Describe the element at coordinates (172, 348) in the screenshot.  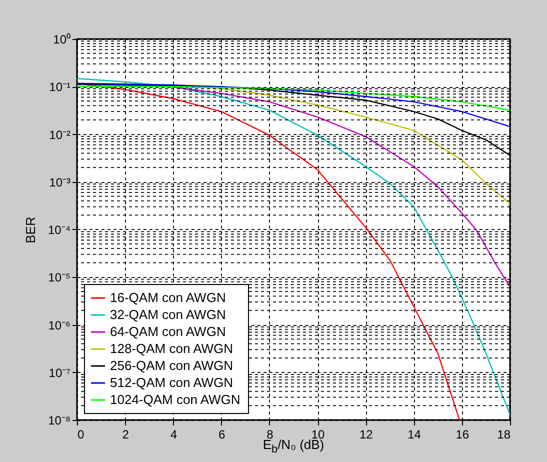
I see `legend-label: 128-QAM con AWGN` at that location.